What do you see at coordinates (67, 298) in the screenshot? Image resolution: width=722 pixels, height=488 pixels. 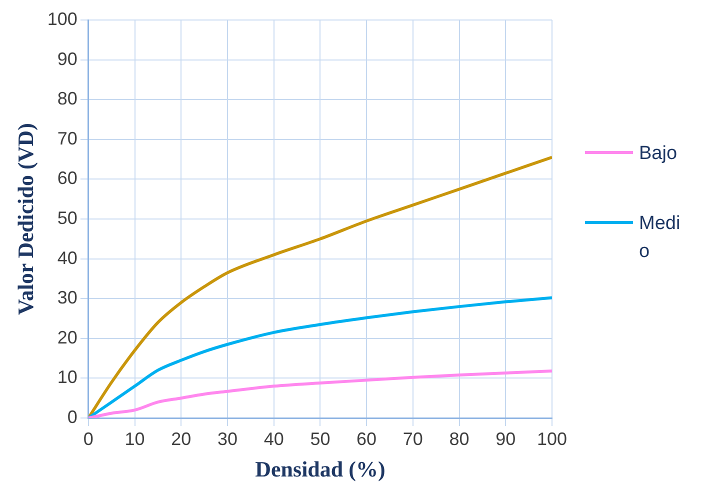 I see `y-tick-label: 30` at bounding box center [67, 298].